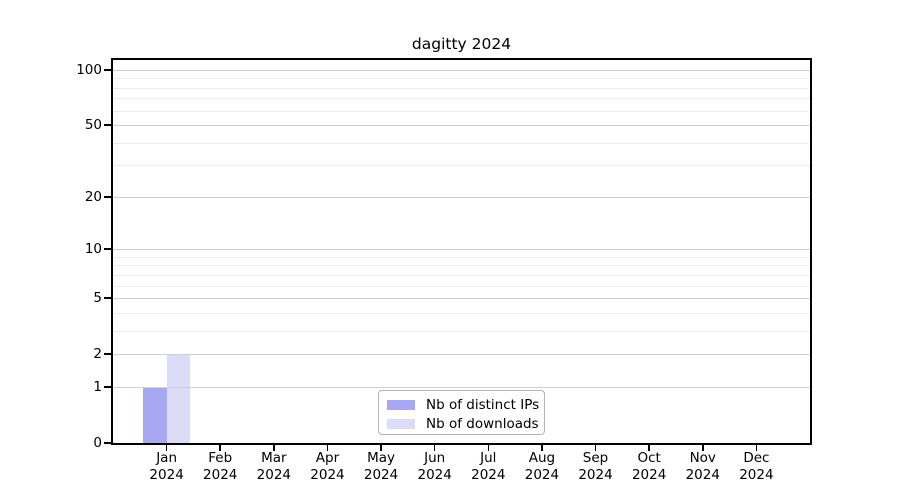 This screenshot has width=900, height=500. Describe the element at coordinates (166, 448) in the screenshot. I see `x-tick-jan` at that location.